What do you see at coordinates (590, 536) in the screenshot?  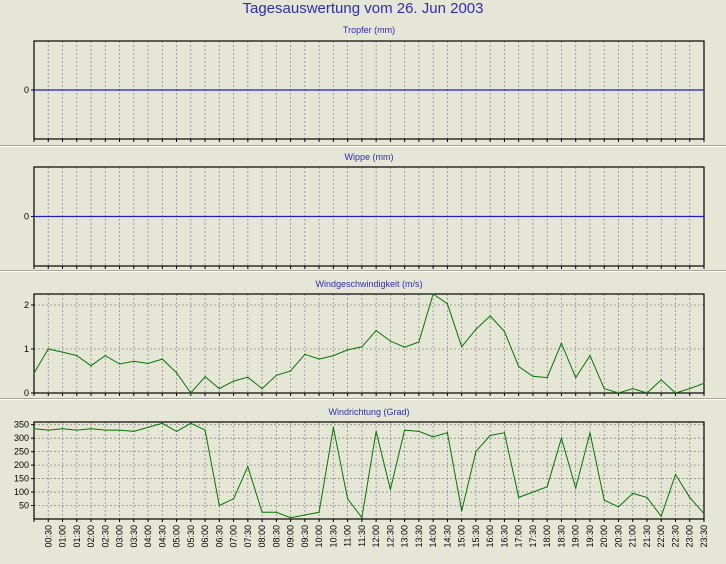 I see `x-tick-label: 19:30` at bounding box center [590, 536].